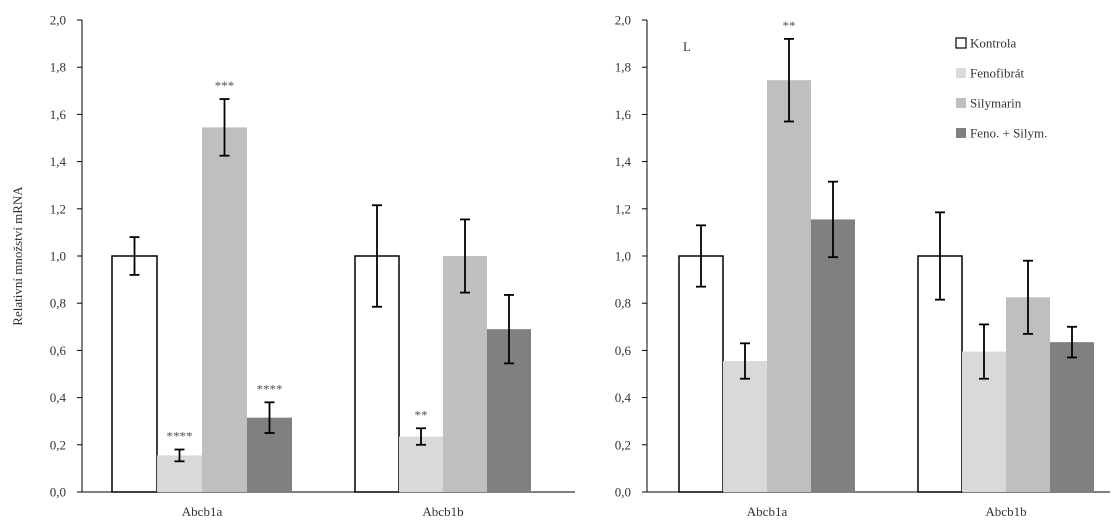  I want to click on bar-fenofibr-t-abcb1b, so click(421, 464).